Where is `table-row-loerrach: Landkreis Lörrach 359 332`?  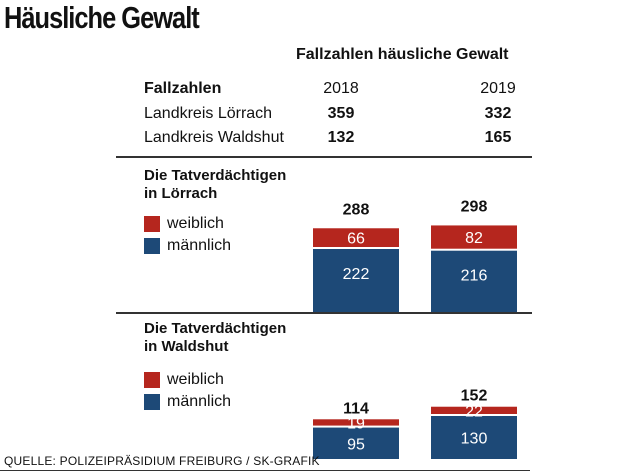 table-row-loerrach: Landkreis Lörrach 359 332 is located at coordinates (322, 115).